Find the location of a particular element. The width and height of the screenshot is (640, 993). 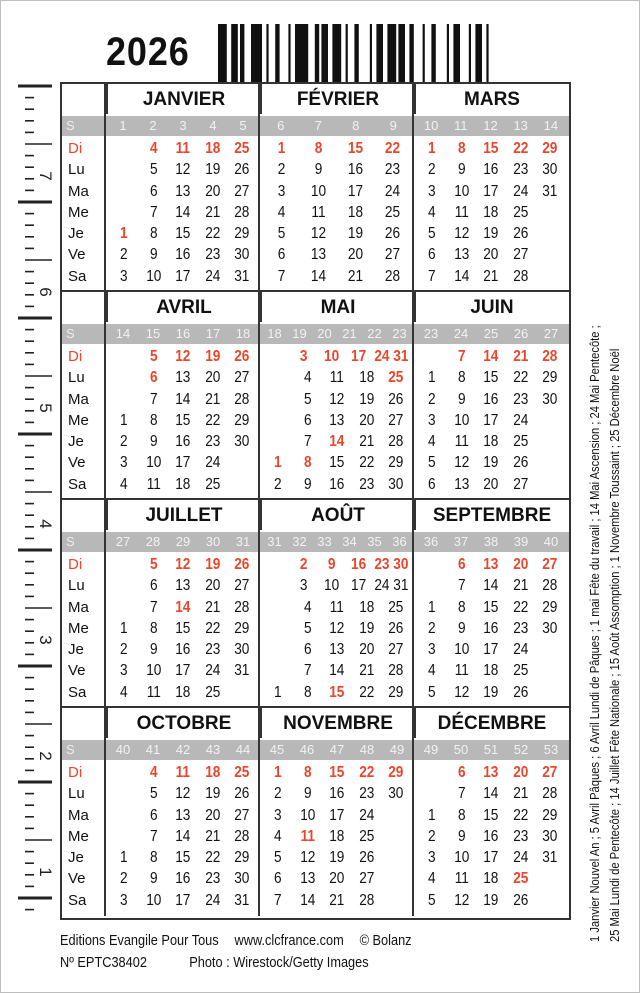

website-link: www.clcfrance.com is located at coordinates (289, 941).